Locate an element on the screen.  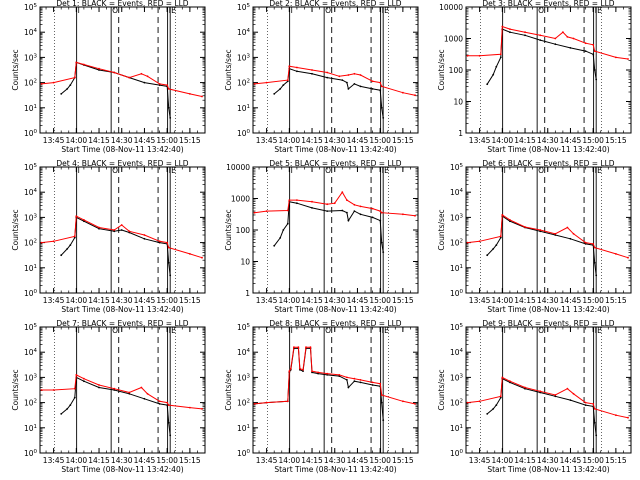
time-marker-label: E is located at coordinates (386, 330).